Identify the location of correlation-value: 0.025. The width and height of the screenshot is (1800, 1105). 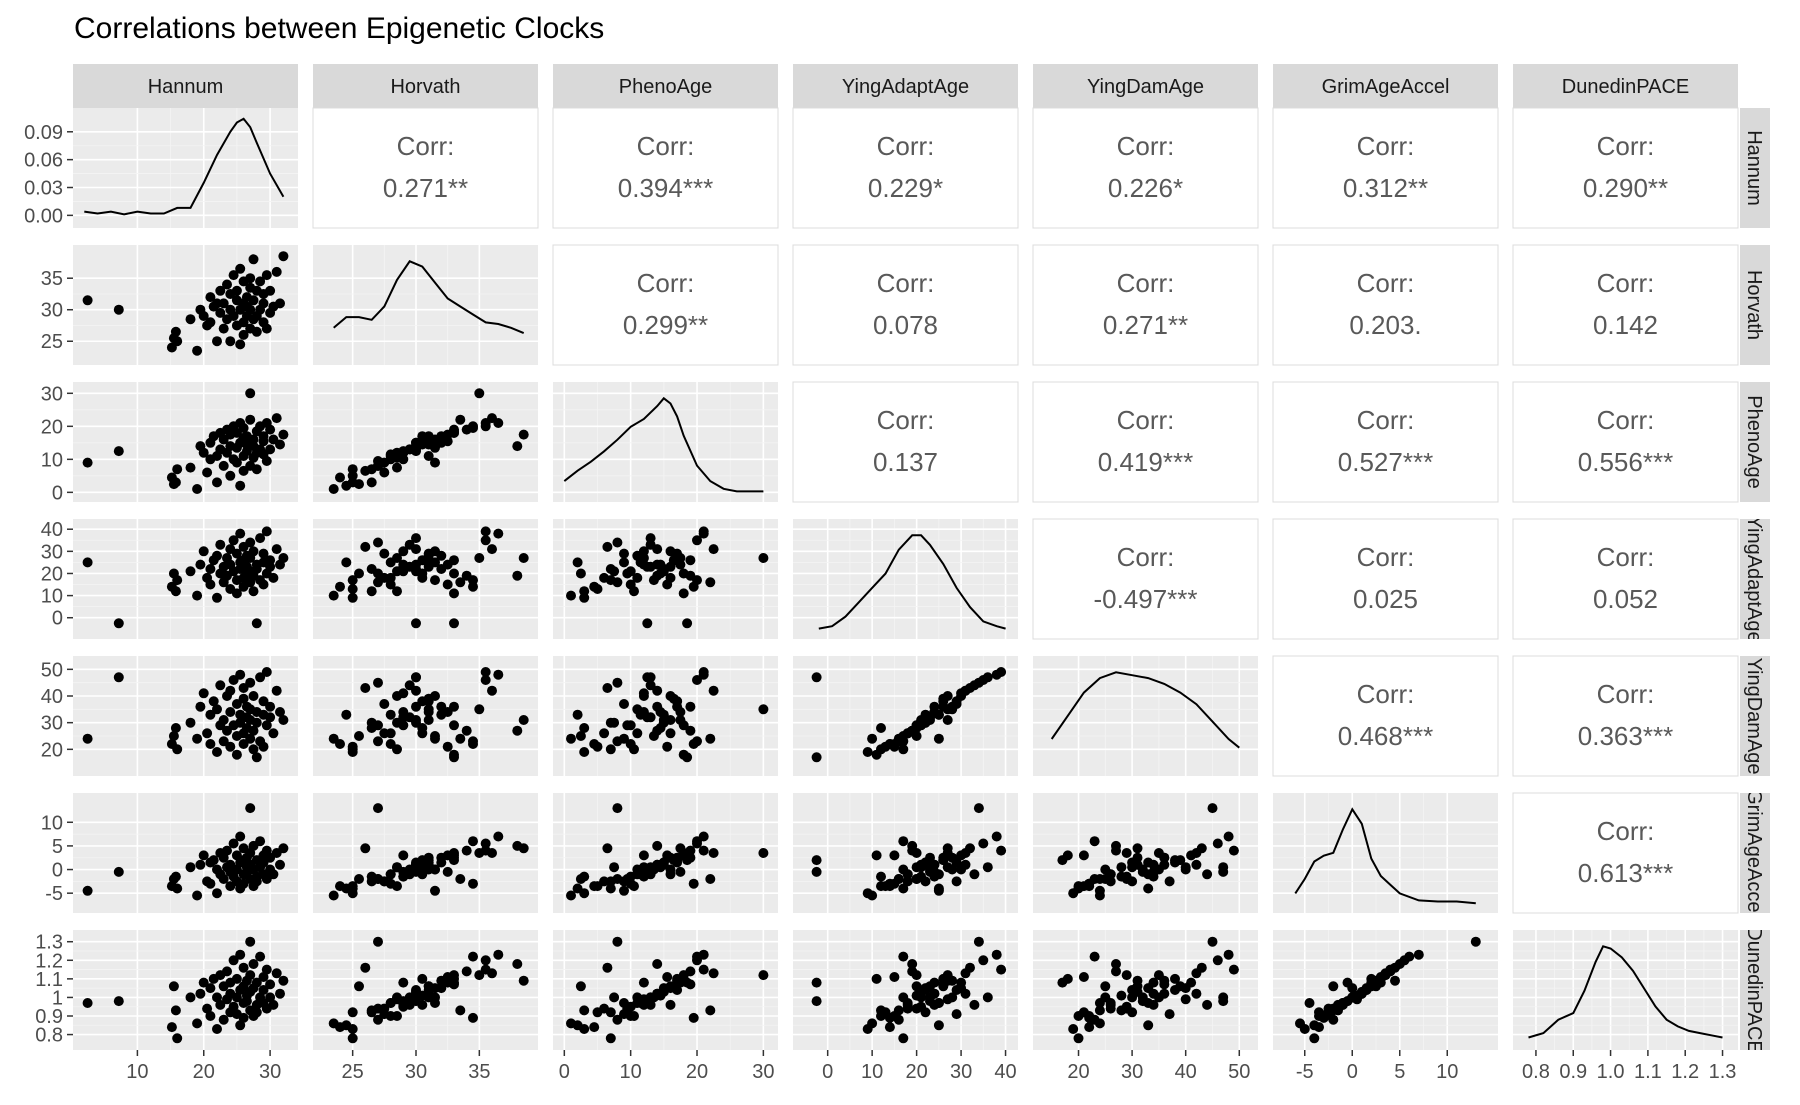
(1385, 599).